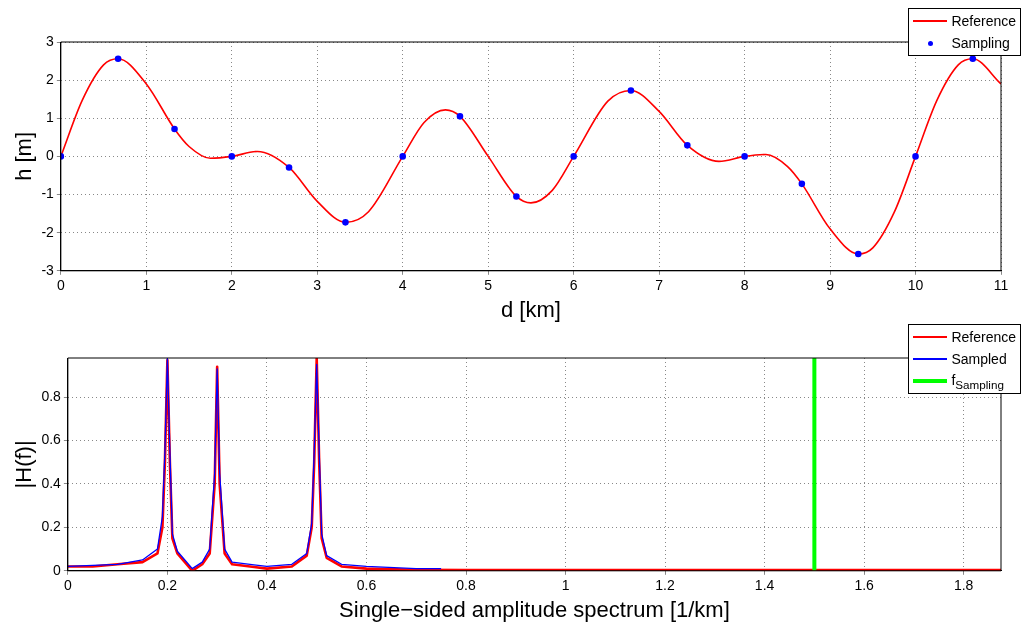  I want to click on x-tick-label: 1.6, so click(864, 585).